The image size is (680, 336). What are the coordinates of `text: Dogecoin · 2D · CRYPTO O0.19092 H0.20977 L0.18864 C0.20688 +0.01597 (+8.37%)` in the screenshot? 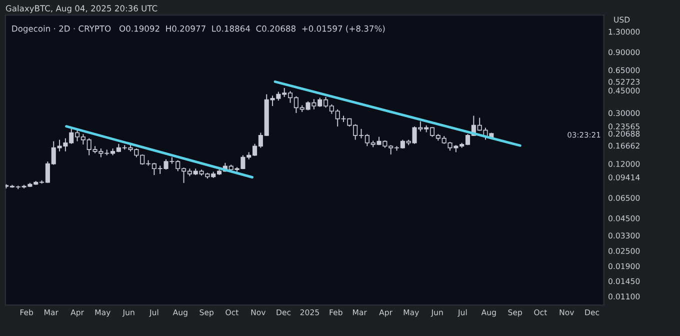 It's located at (198, 29).